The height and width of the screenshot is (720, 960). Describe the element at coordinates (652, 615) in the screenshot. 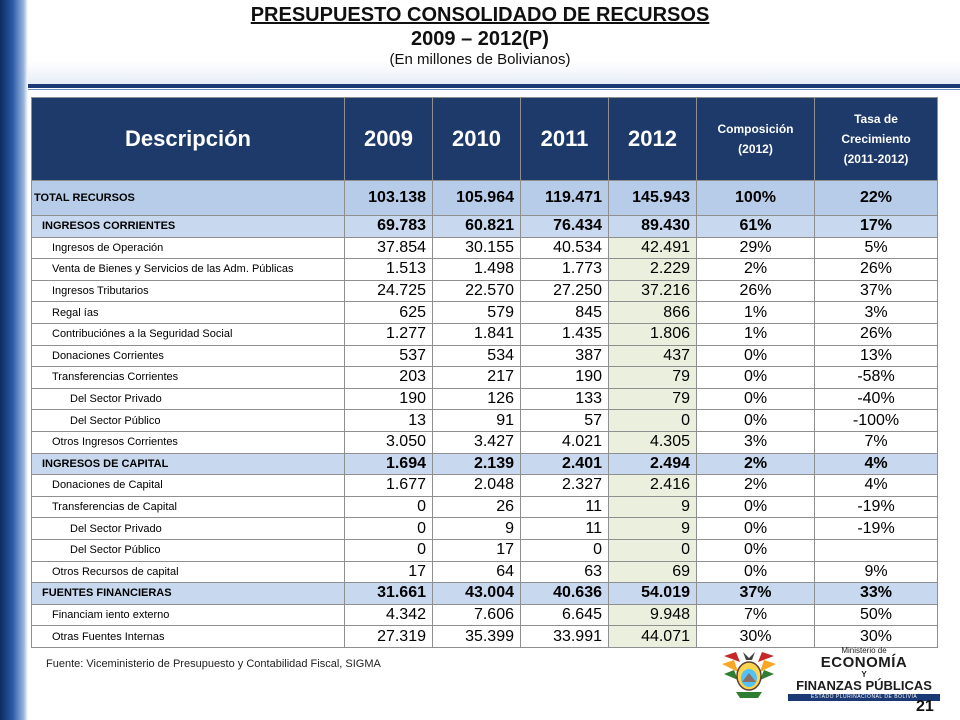

I see `value-2012: 9.948` at that location.